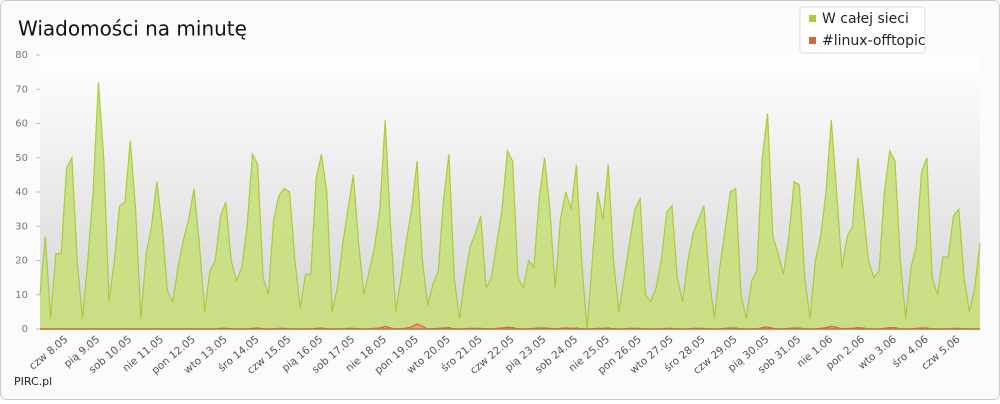  Describe the element at coordinates (21, 124) in the screenshot. I see `y-tick-label: 60` at that location.